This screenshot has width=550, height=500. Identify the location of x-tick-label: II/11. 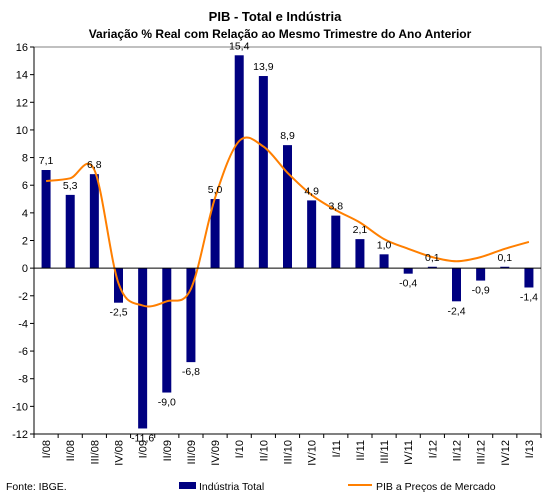
(361, 450).